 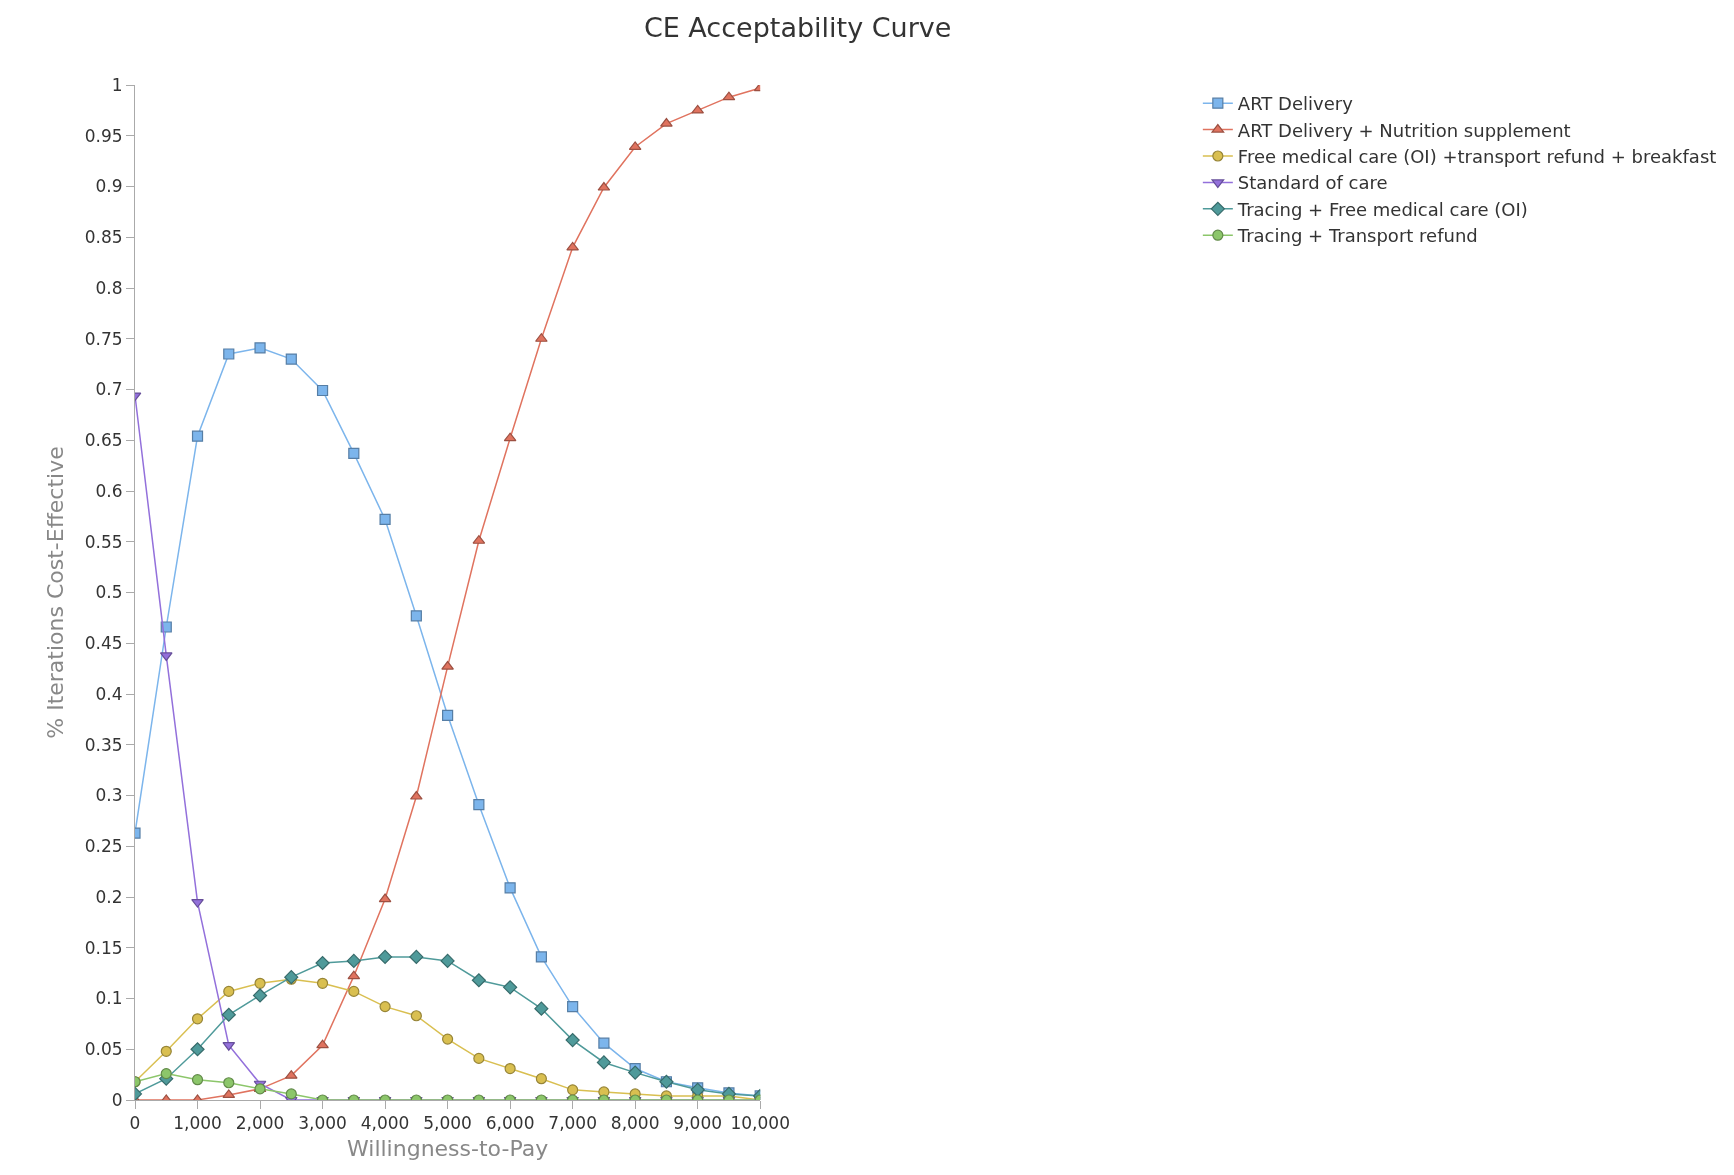 I want to click on x-tick-label: 3,000, so click(x=322, y=1123).